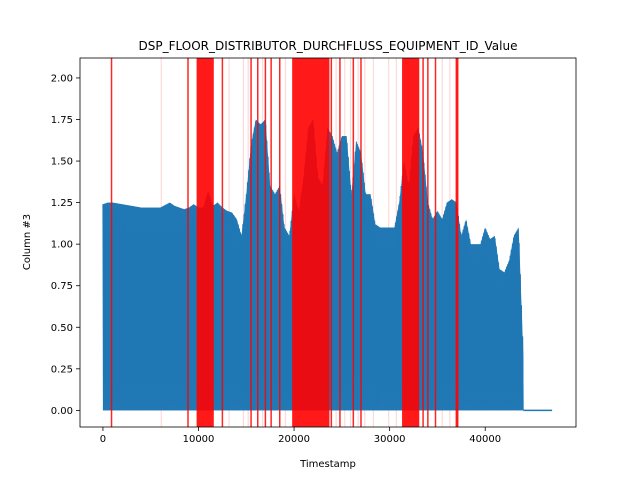 The width and height of the screenshot is (640, 480). Describe the element at coordinates (62, 328) in the screenshot. I see `y-tick-label: 0.50` at that location.